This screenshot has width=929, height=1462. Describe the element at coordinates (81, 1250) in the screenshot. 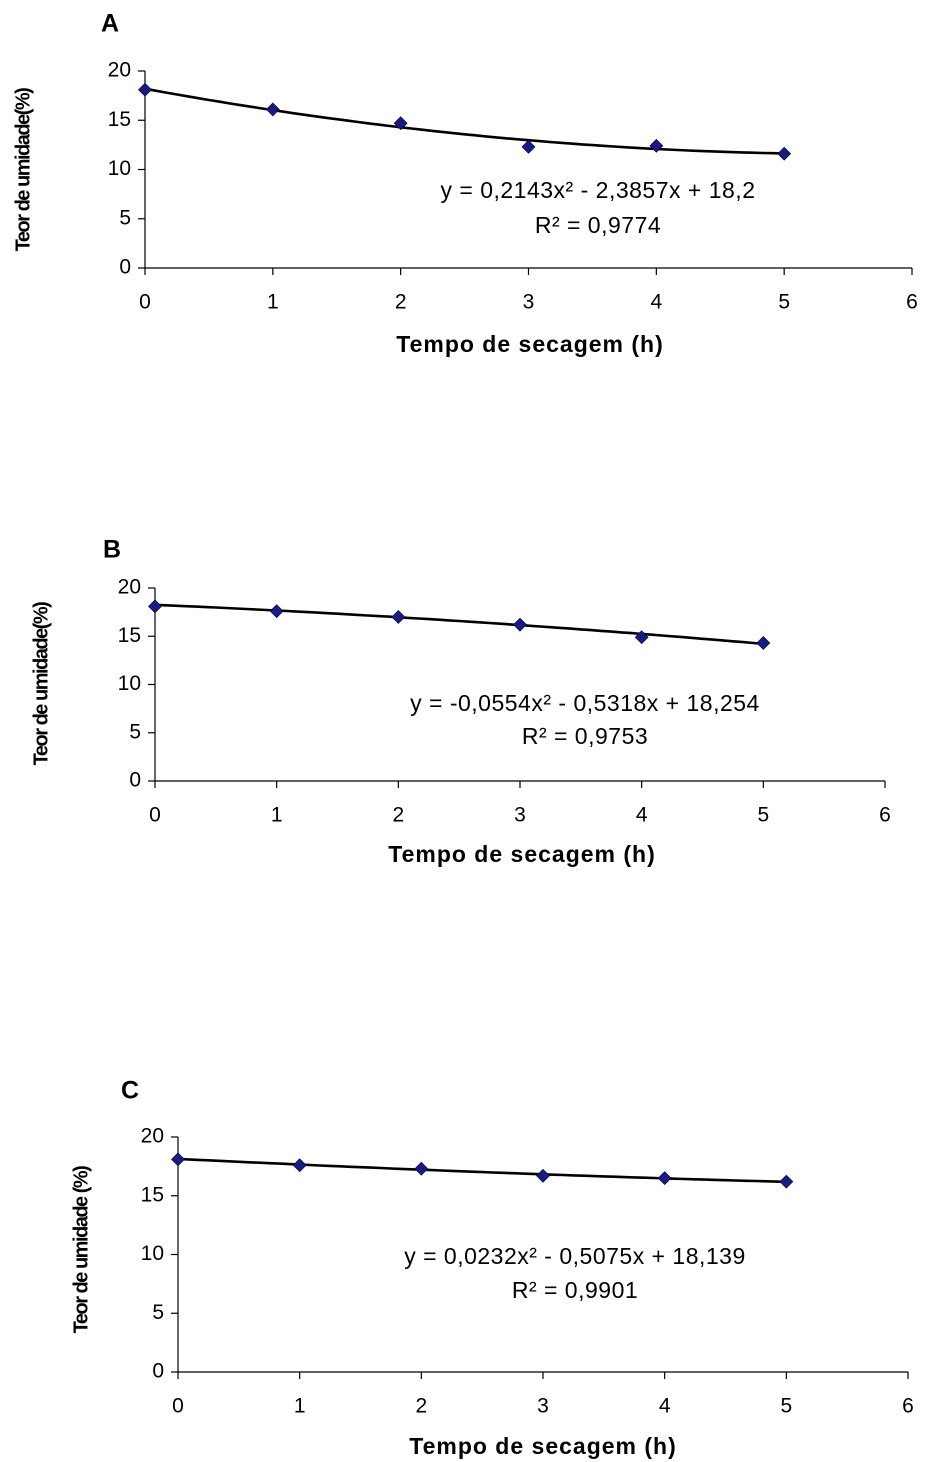

I see `y-axis-title: Teor de umidade (%)` at that location.